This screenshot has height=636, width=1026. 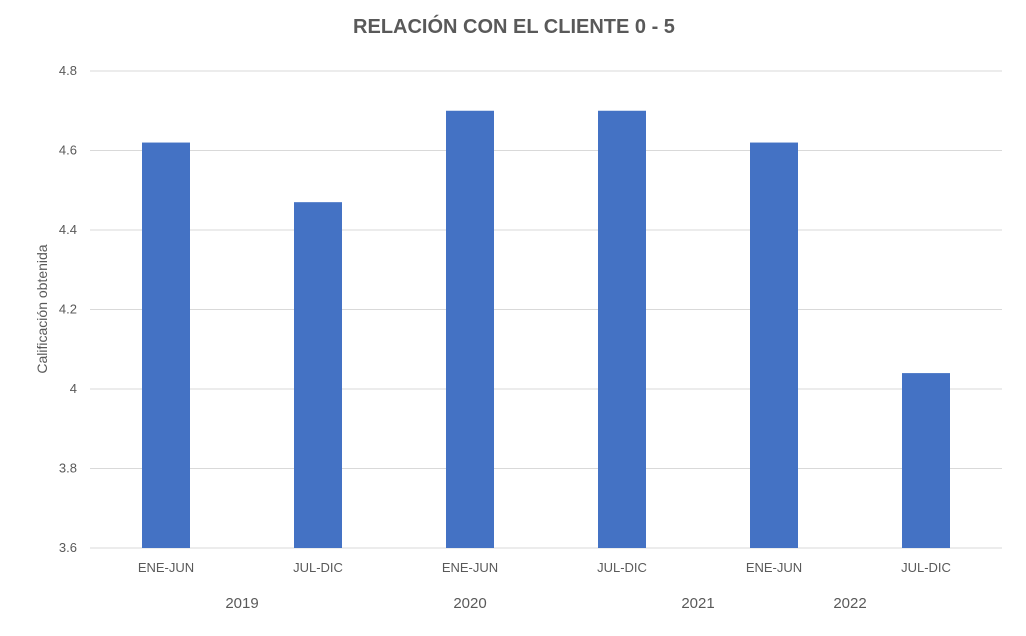 I want to click on y-axis-label: Calificación obtenida, so click(x=42, y=308).